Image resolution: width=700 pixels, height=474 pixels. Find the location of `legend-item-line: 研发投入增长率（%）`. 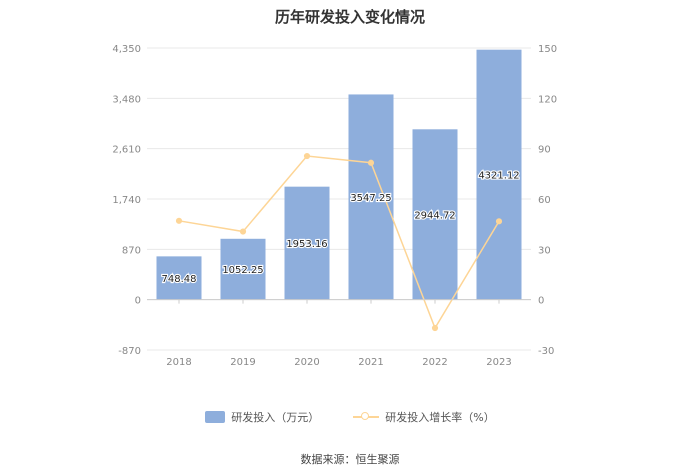

legend-item-line: 研发投入增长率（%） is located at coordinates (424, 417).